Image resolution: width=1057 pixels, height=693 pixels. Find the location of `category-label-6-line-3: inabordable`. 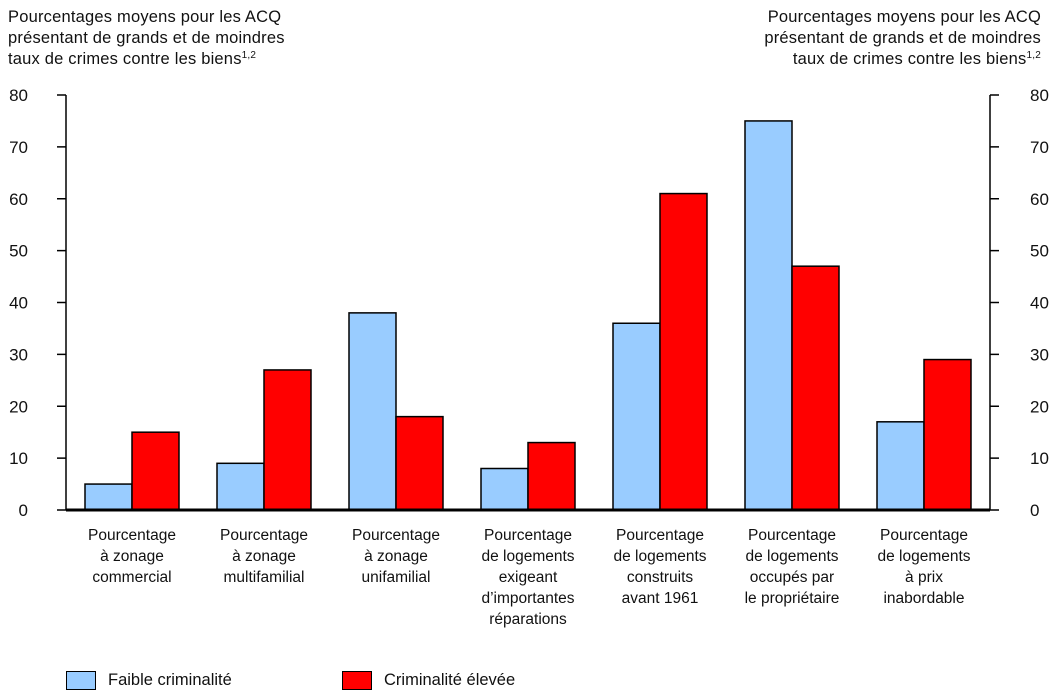

category-label-6-line-3: inabordable is located at coordinates (923, 598).